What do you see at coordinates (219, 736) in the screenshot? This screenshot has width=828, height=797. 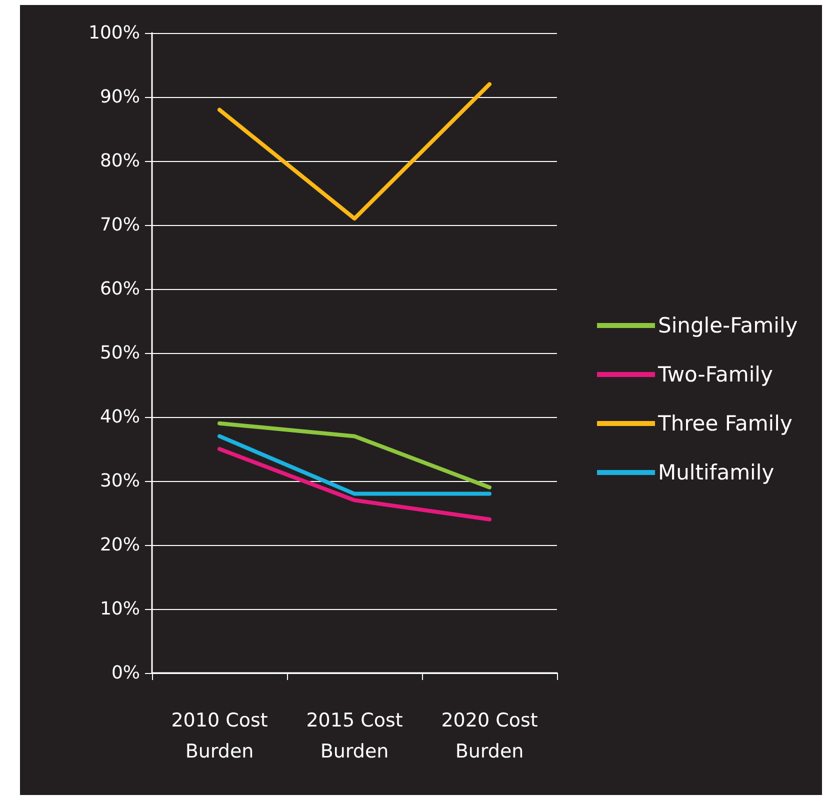 I see `x-tick-label: 2010 Cost Burden` at bounding box center [219, 736].